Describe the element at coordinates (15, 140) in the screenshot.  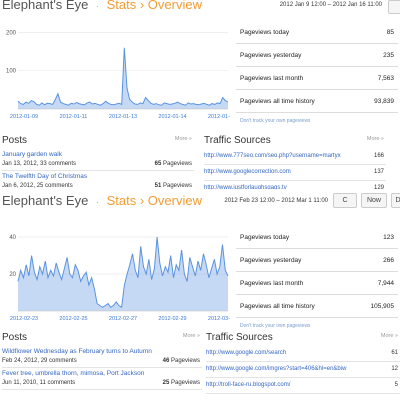
I see `posts-title: Posts` at that location.